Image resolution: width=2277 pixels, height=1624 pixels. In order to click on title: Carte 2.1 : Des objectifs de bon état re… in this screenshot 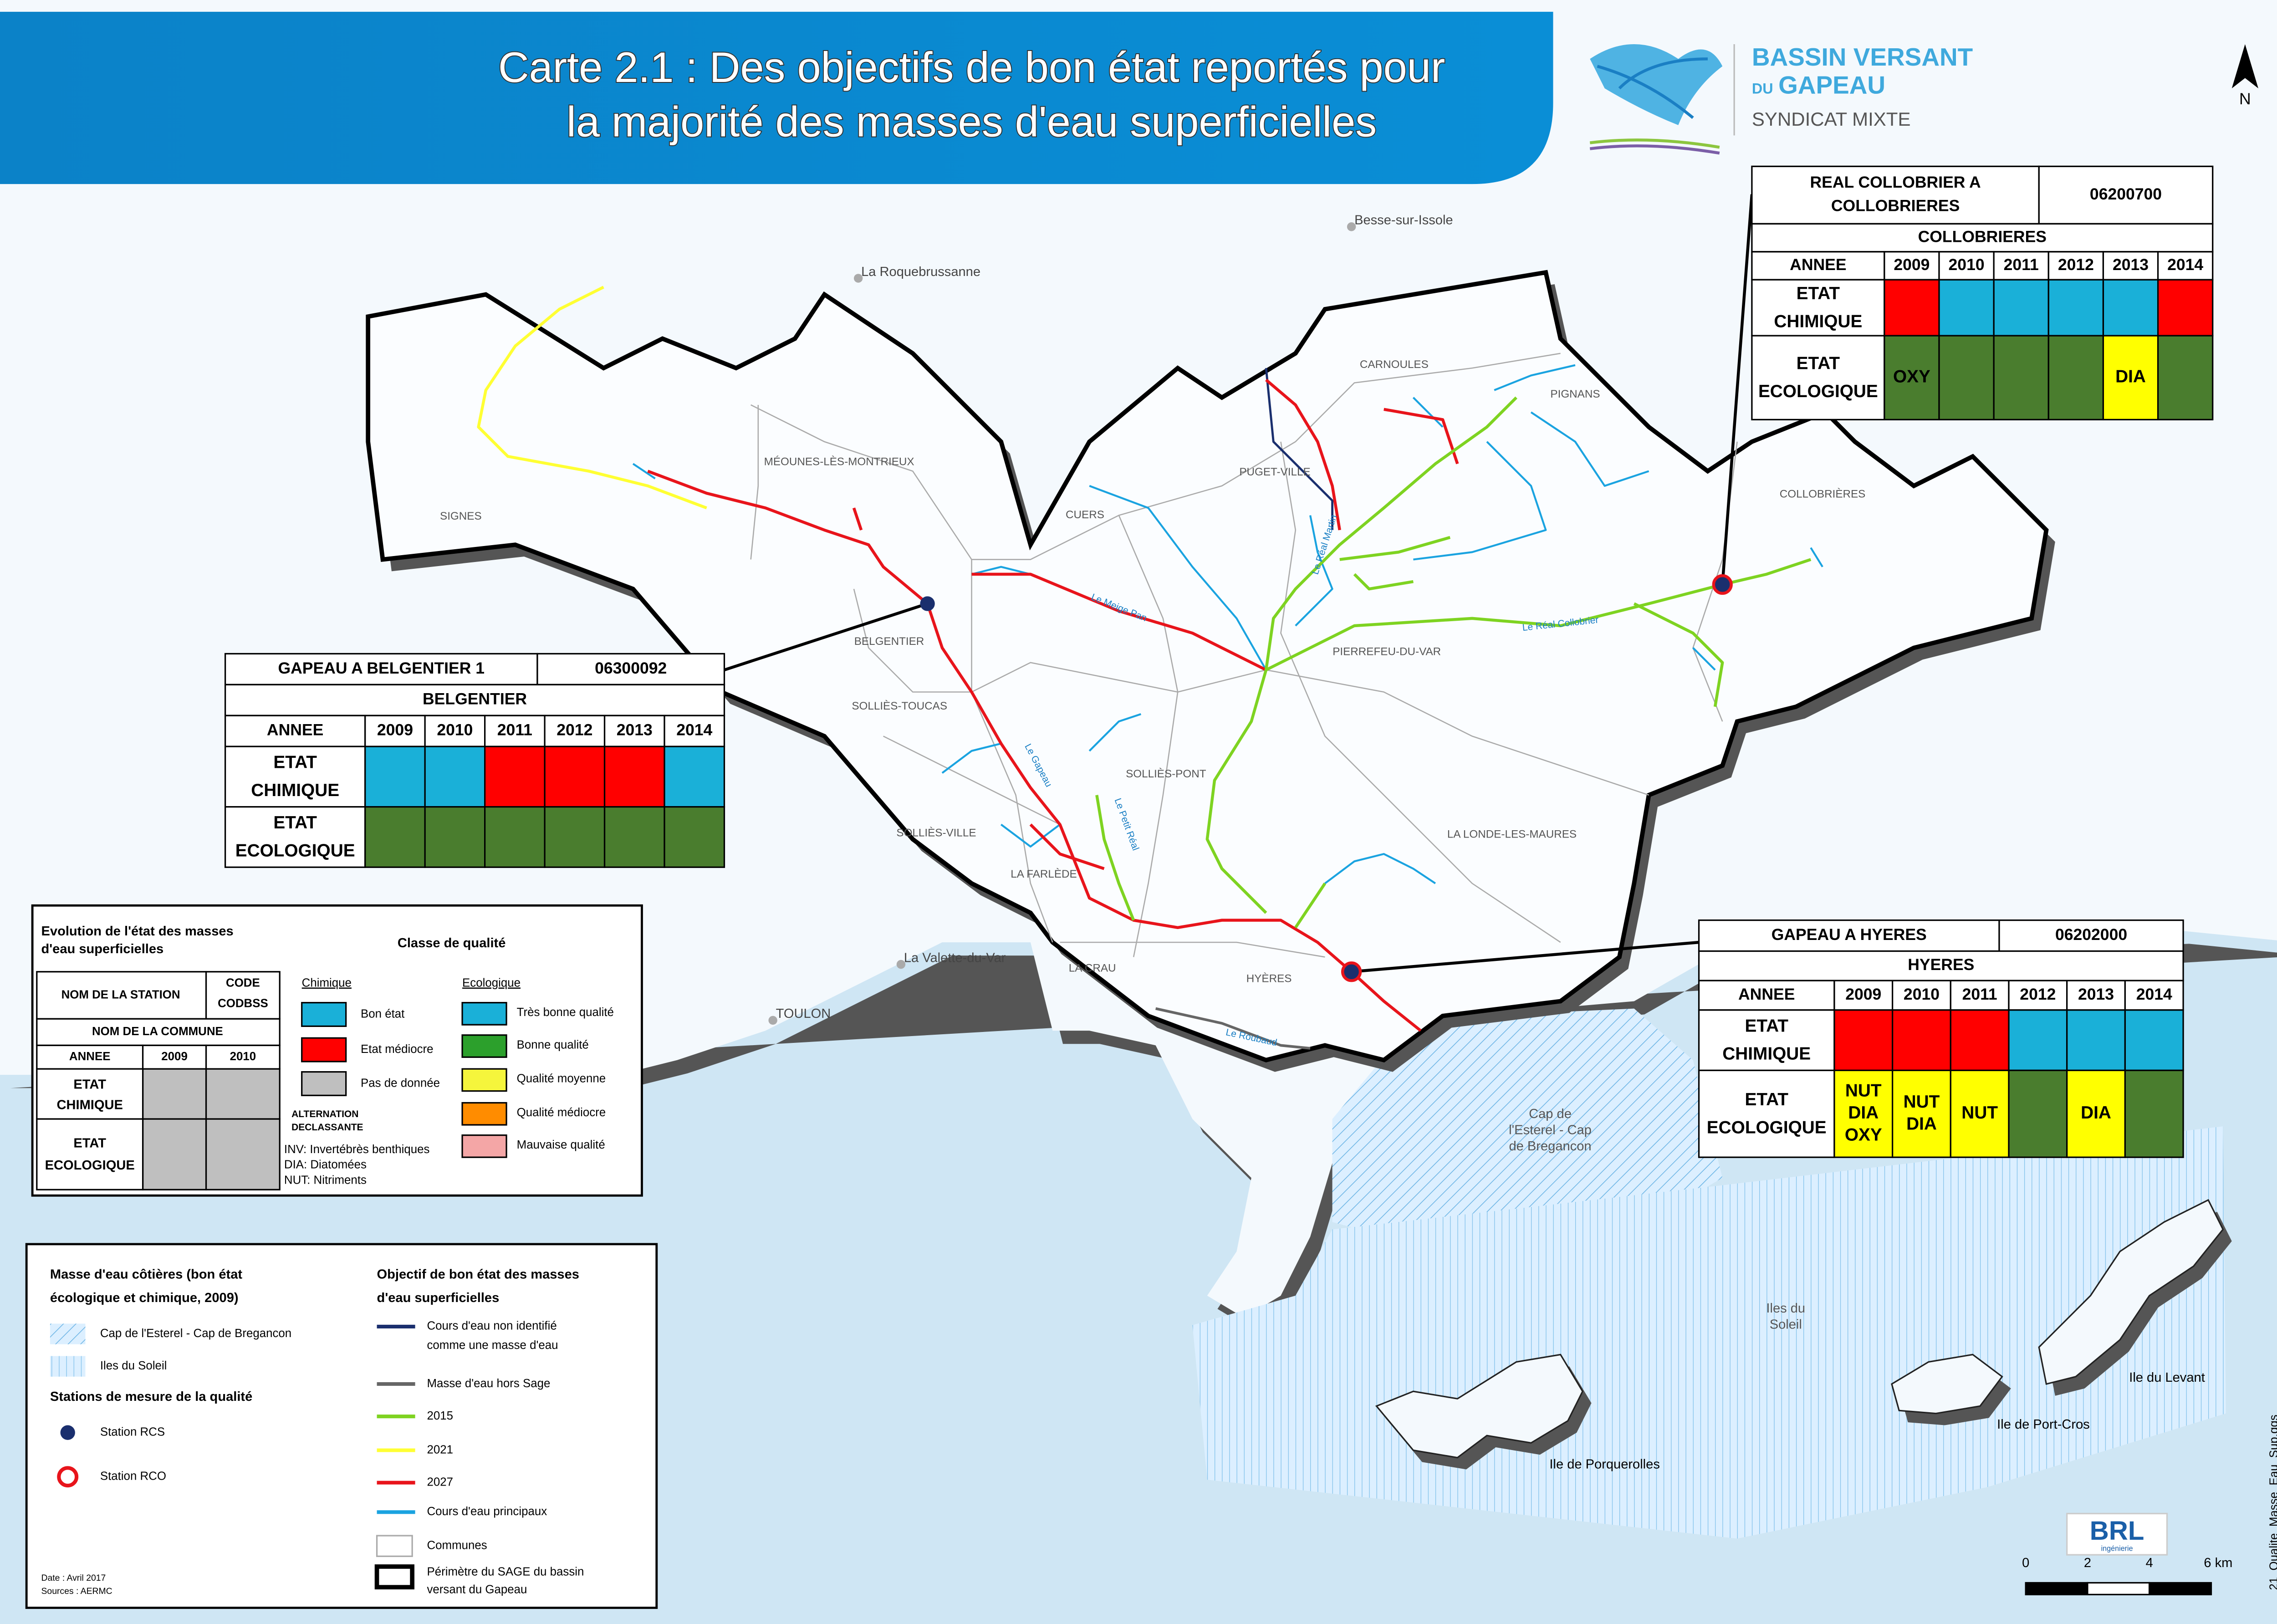, I will do `click(972, 67)`.